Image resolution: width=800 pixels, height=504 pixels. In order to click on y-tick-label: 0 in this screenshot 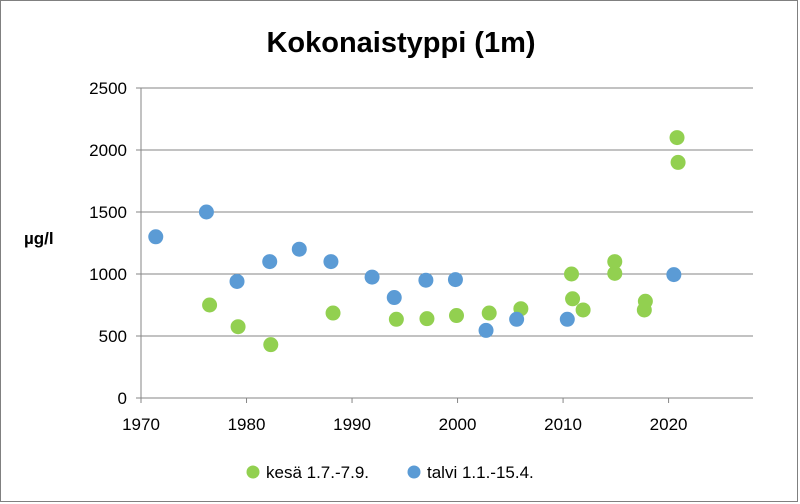, I will do `click(122, 398)`.